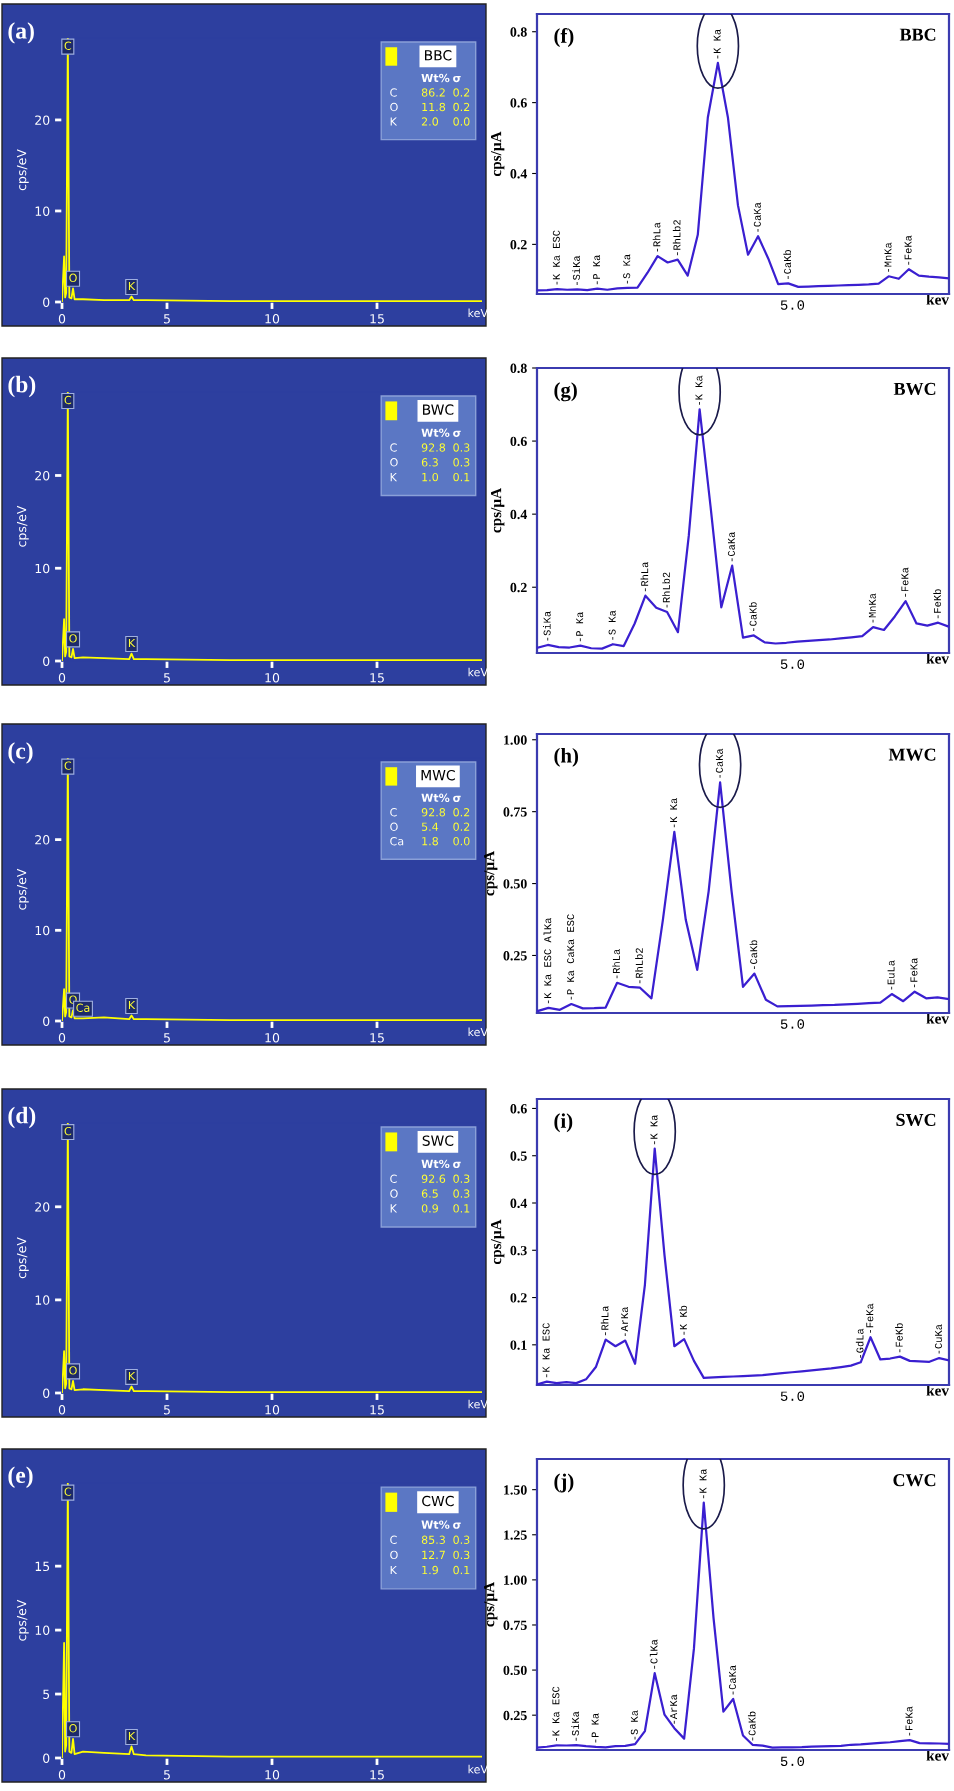 The image size is (954, 1791). What do you see at coordinates (519, 174) in the screenshot?
I see `y-tick-label: 0.4` at bounding box center [519, 174].